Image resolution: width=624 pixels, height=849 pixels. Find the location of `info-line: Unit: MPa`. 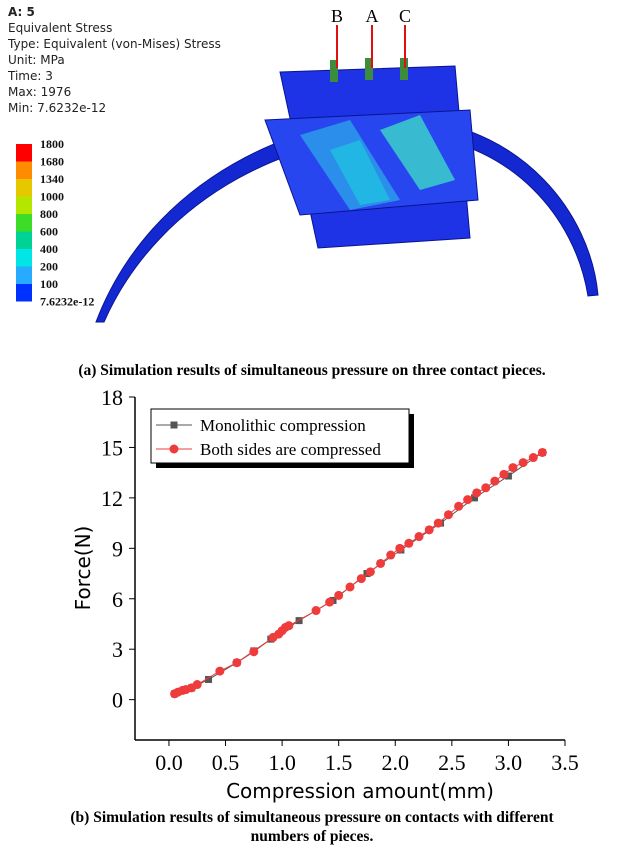

info-line: Unit: MPa is located at coordinates (36, 60).